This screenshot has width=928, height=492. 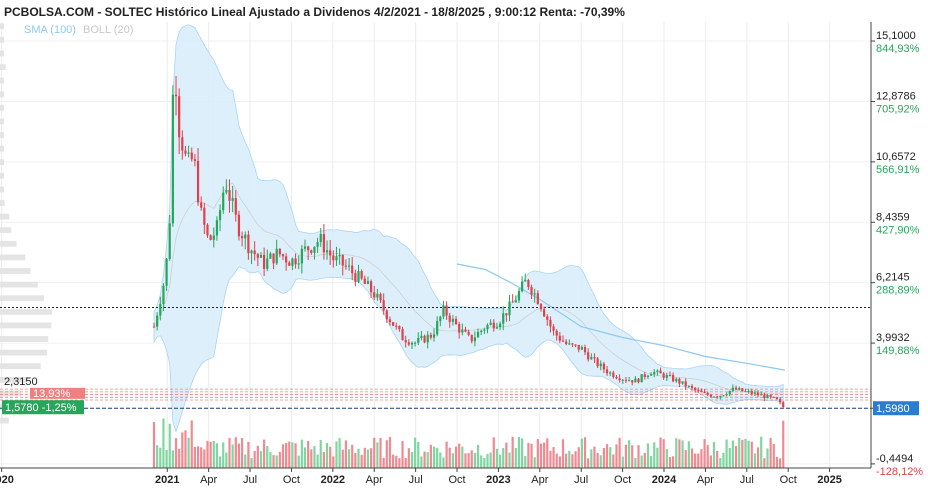 I want to click on y-tick-pct: 427,90%, so click(x=898, y=230).